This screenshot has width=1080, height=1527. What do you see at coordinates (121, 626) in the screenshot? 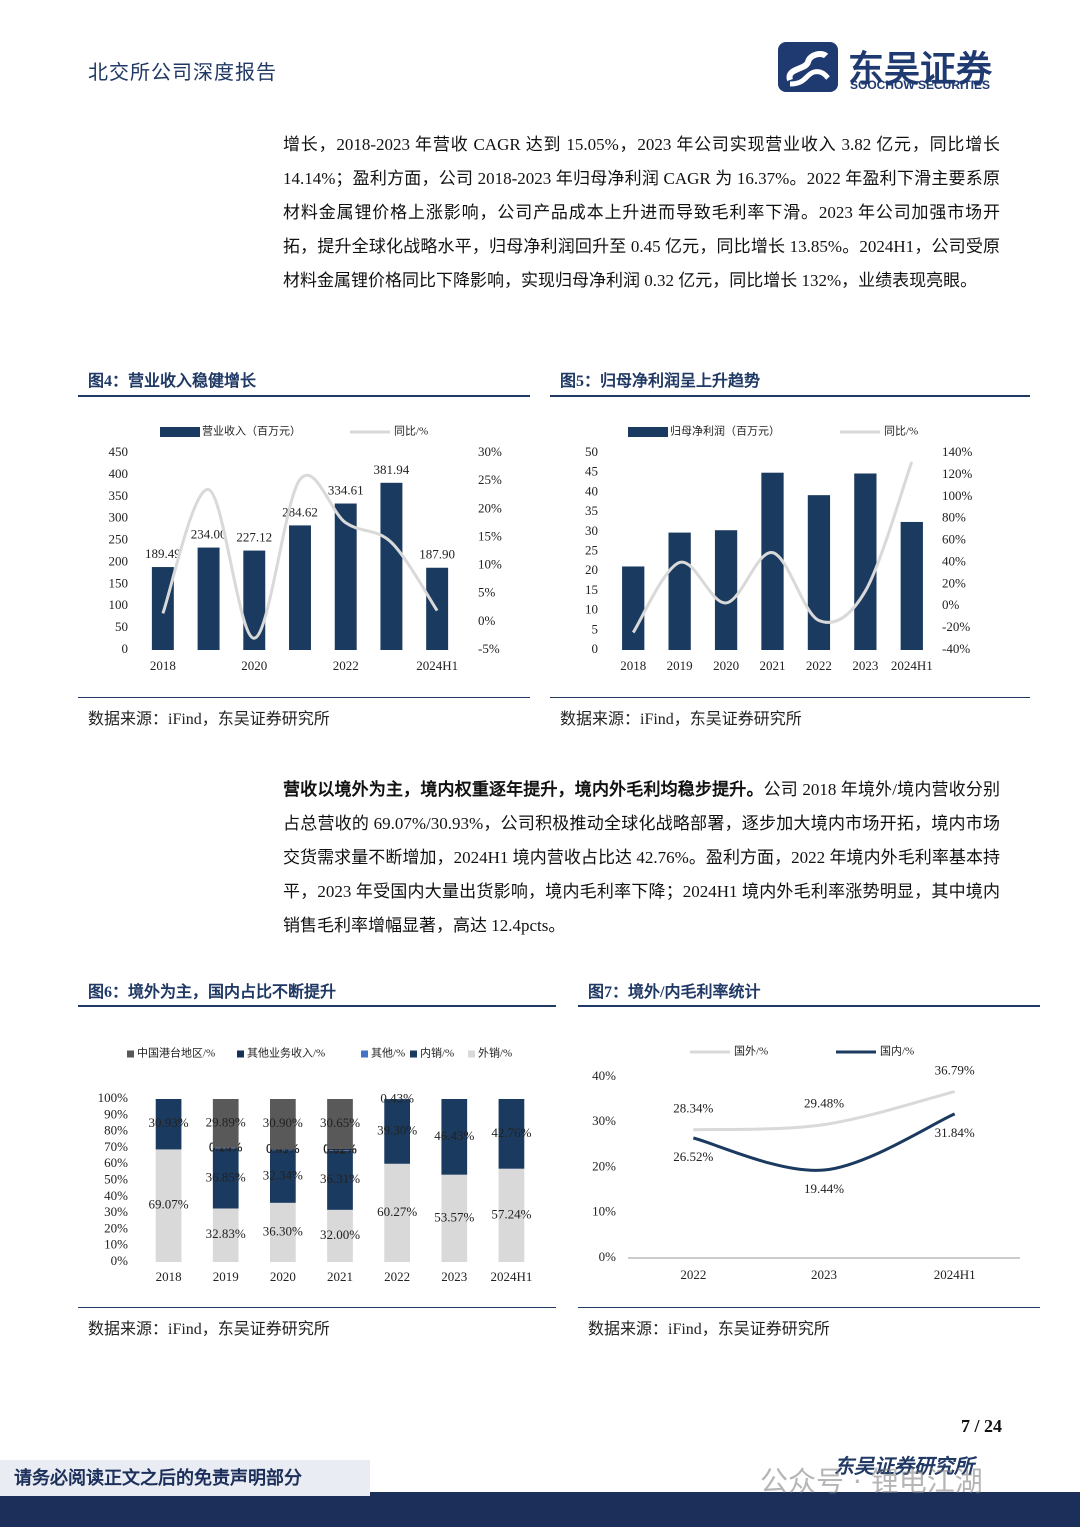
I see `y-tick-label: 50` at bounding box center [121, 626].